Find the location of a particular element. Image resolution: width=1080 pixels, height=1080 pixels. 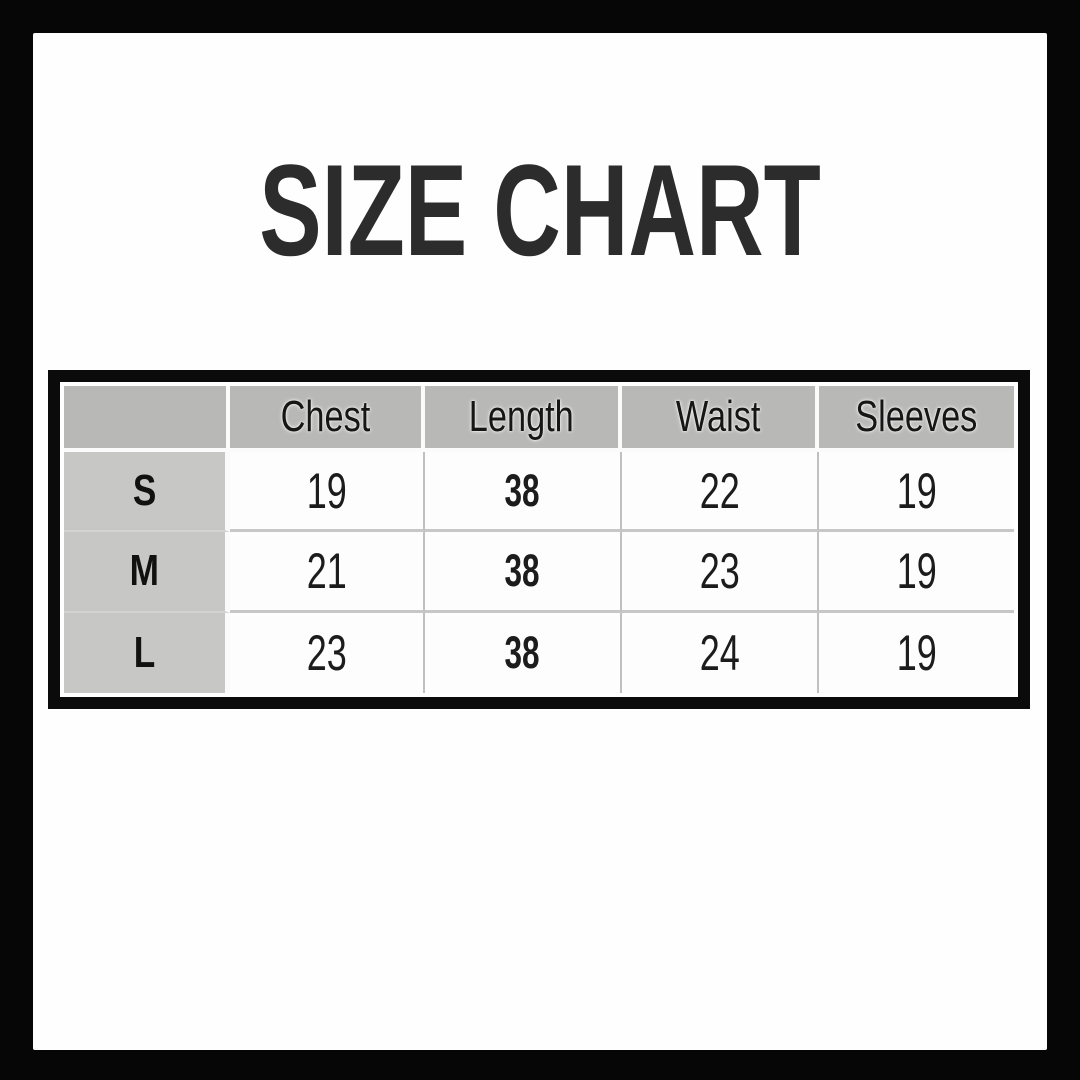

cell-s-waist: 22 is located at coordinates (720, 492).